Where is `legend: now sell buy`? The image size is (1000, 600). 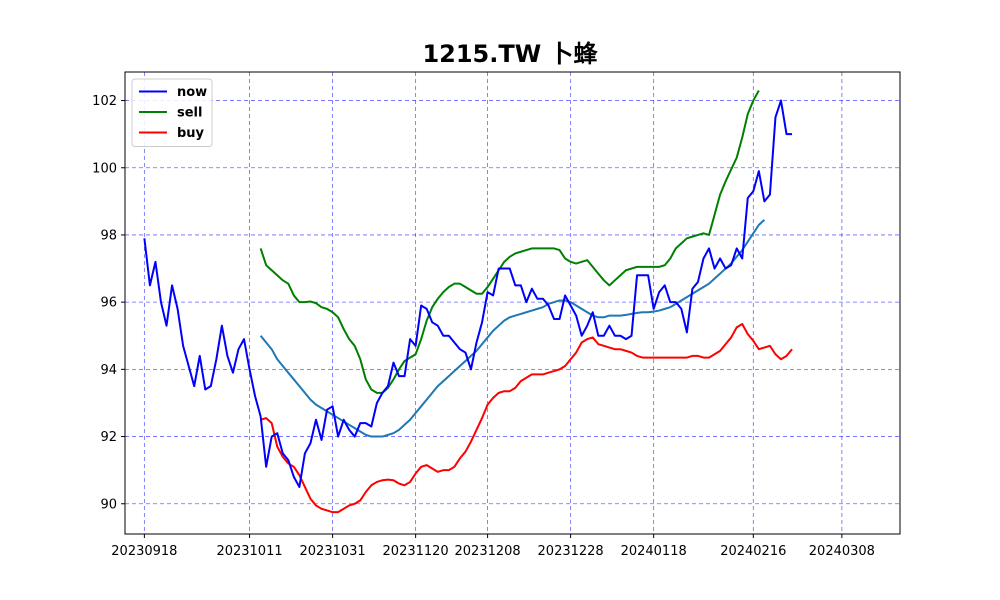
legend: now sell buy is located at coordinates (172, 112).